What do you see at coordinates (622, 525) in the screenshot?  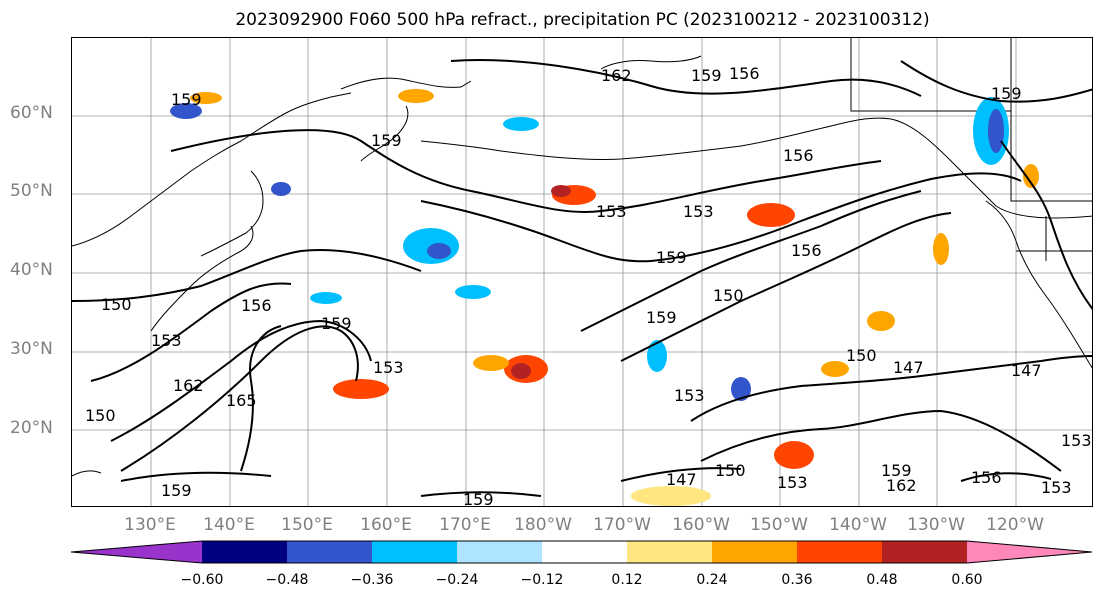 I see `lon-label-170w: 170°W` at bounding box center [622, 525].